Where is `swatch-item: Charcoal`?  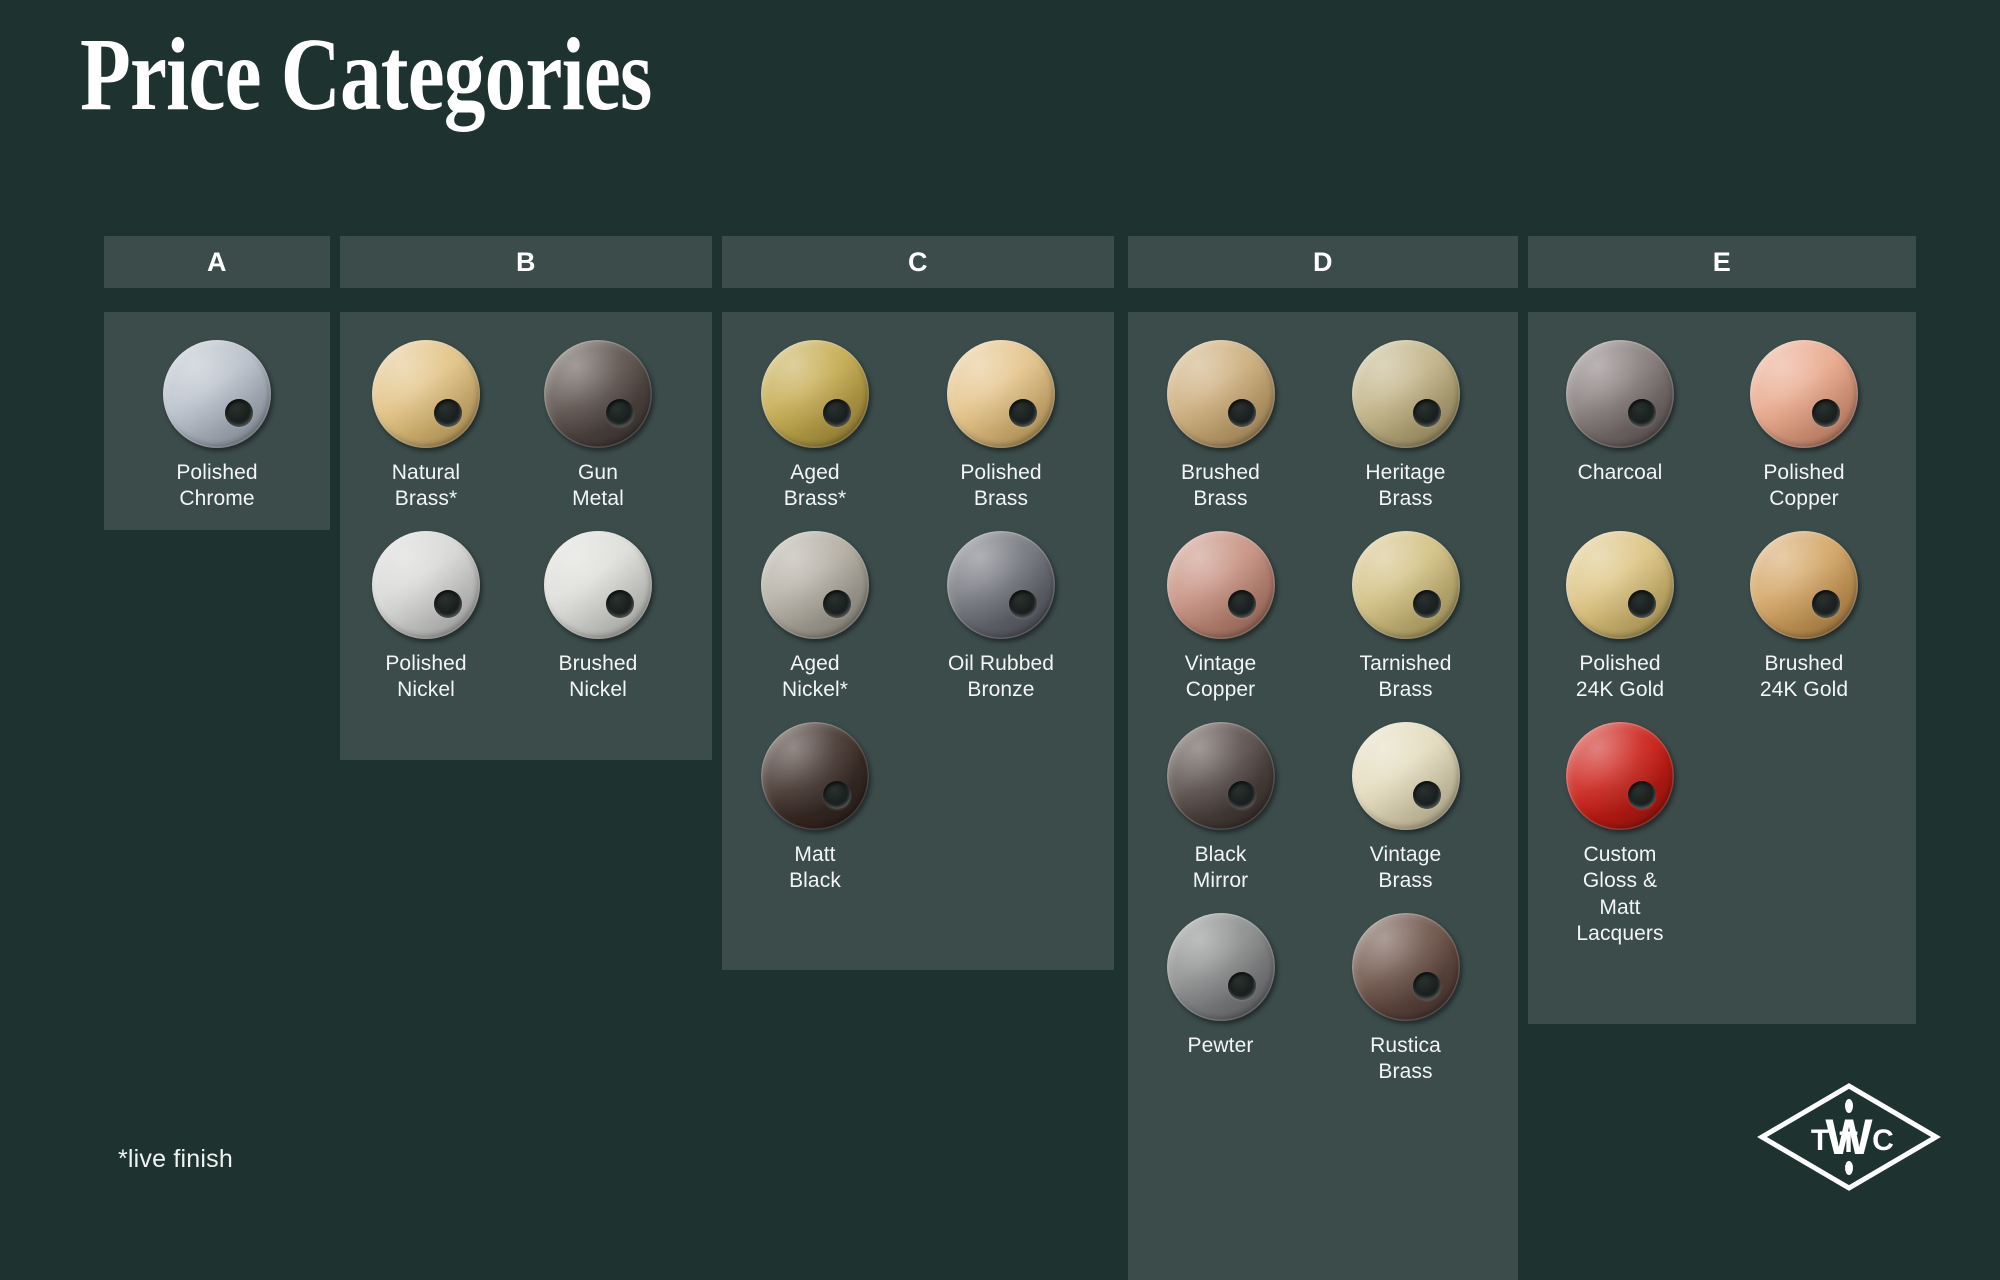 swatch-item: Charcoal is located at coordinates (1620, 421).